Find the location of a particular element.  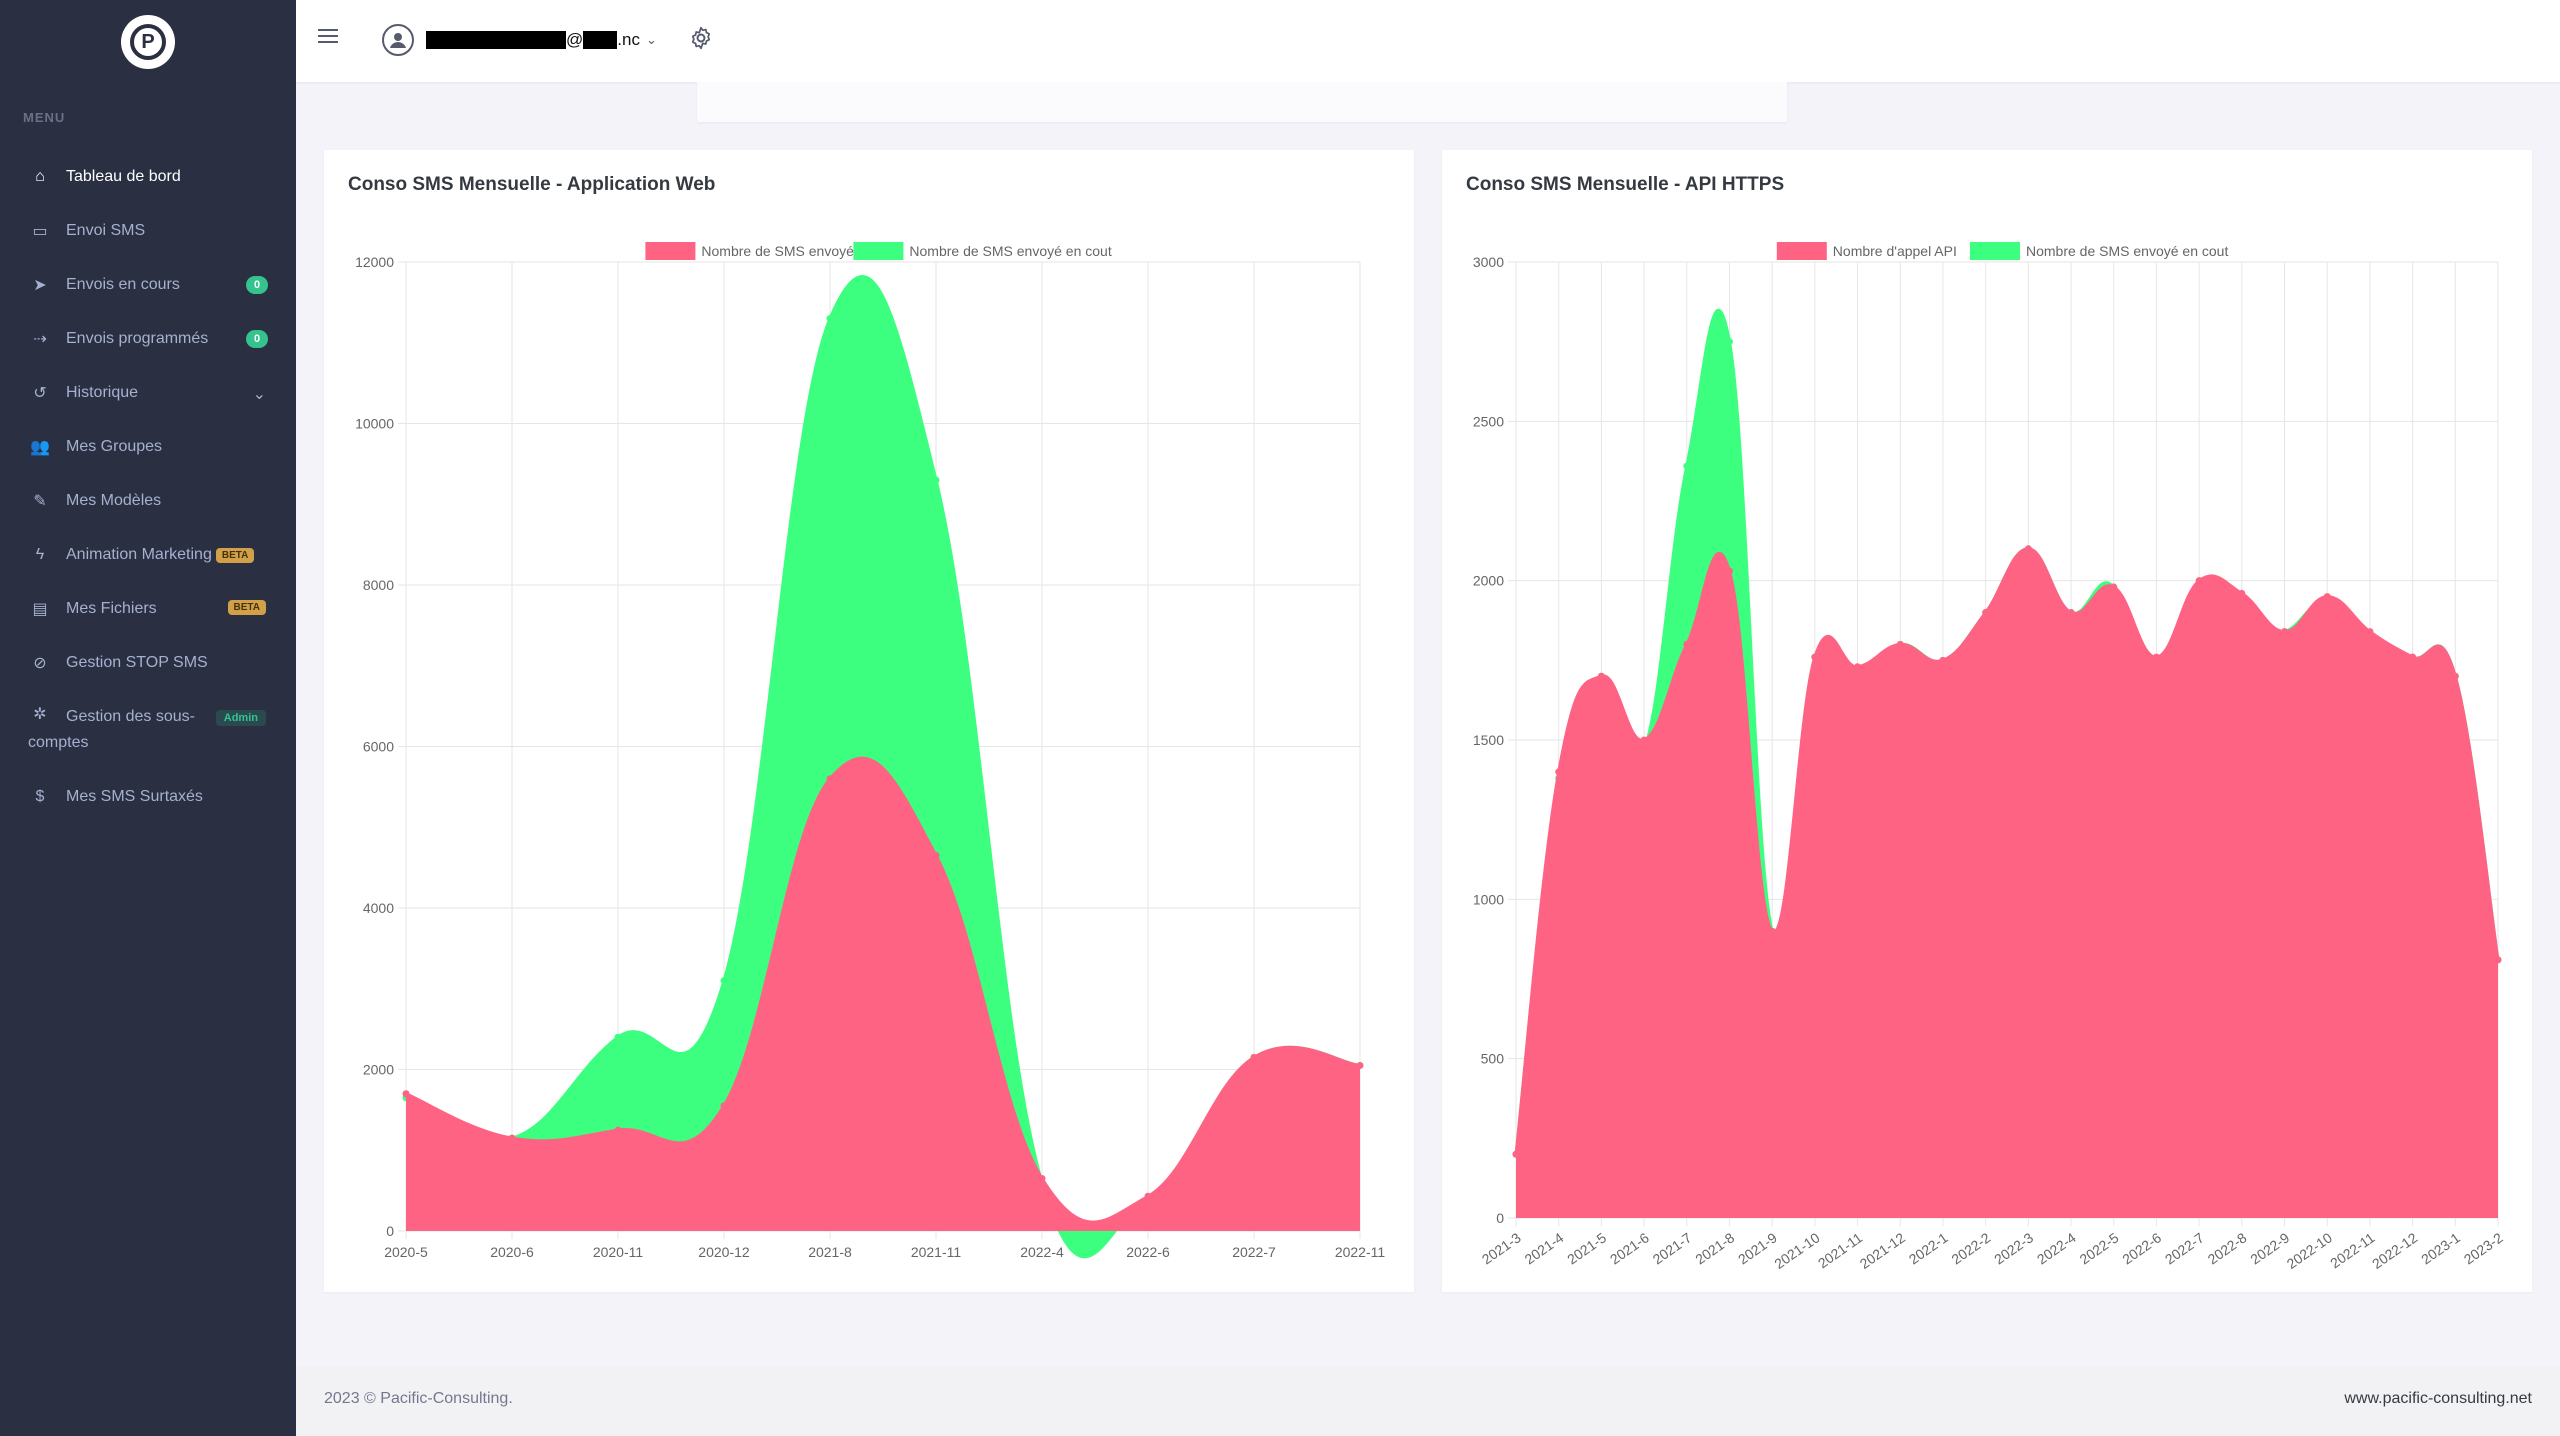

beta-badge: BETA is located at coordinates (235, 555).